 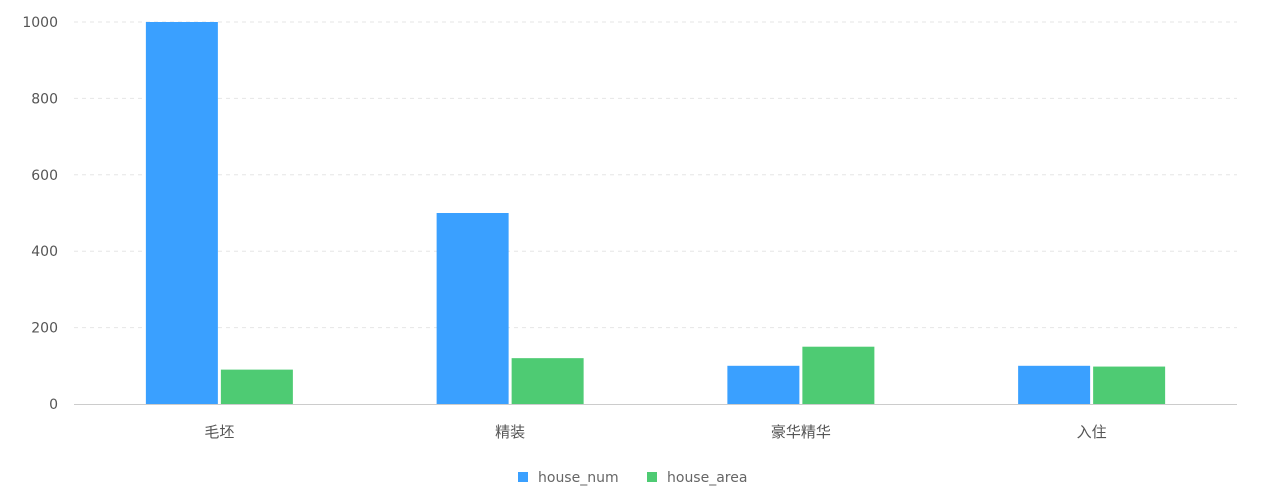 I want to click on y-tick-label: 600, so click(x=44, y=176).